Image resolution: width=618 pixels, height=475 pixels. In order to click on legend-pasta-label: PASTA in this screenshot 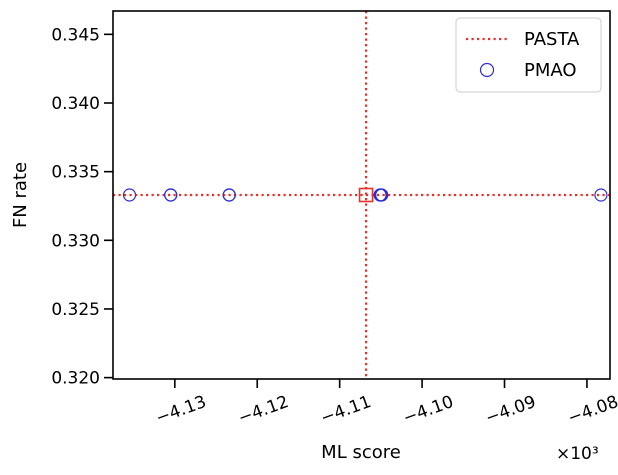, I will do `click(552, 39)`.